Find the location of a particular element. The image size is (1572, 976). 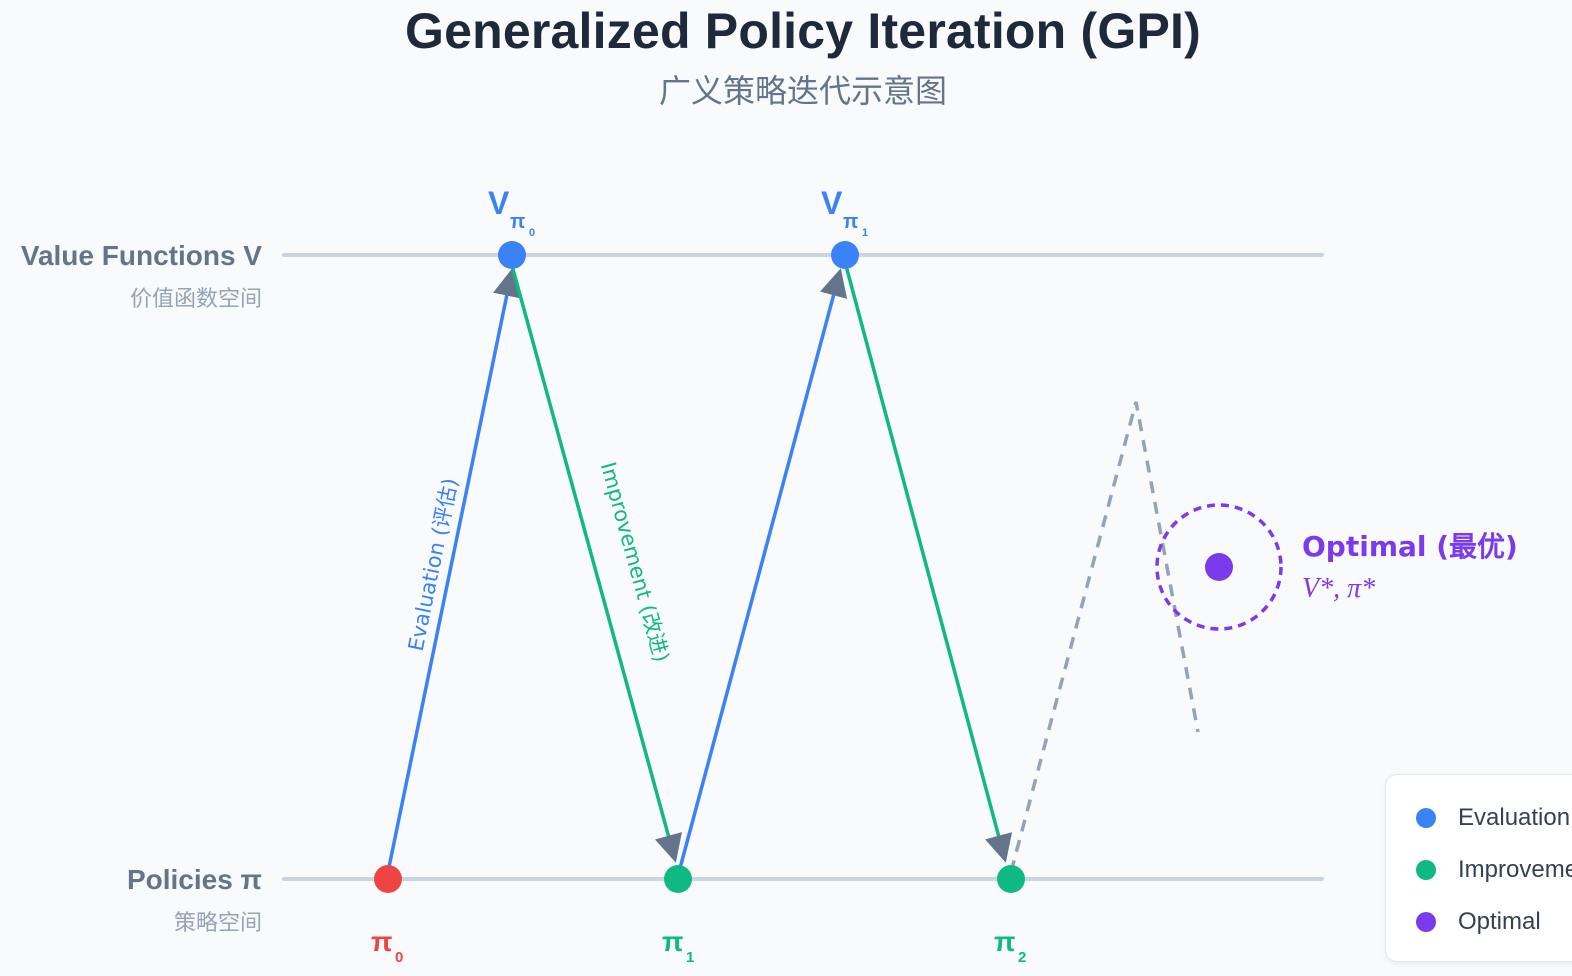

value-node-label-1: V π 1 is located at coordinates (844, 212).